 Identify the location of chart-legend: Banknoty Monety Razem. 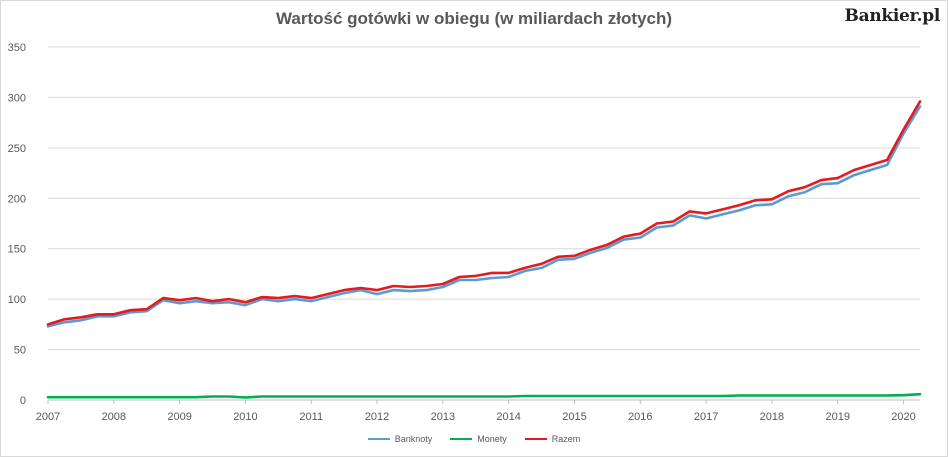
(474, 439).